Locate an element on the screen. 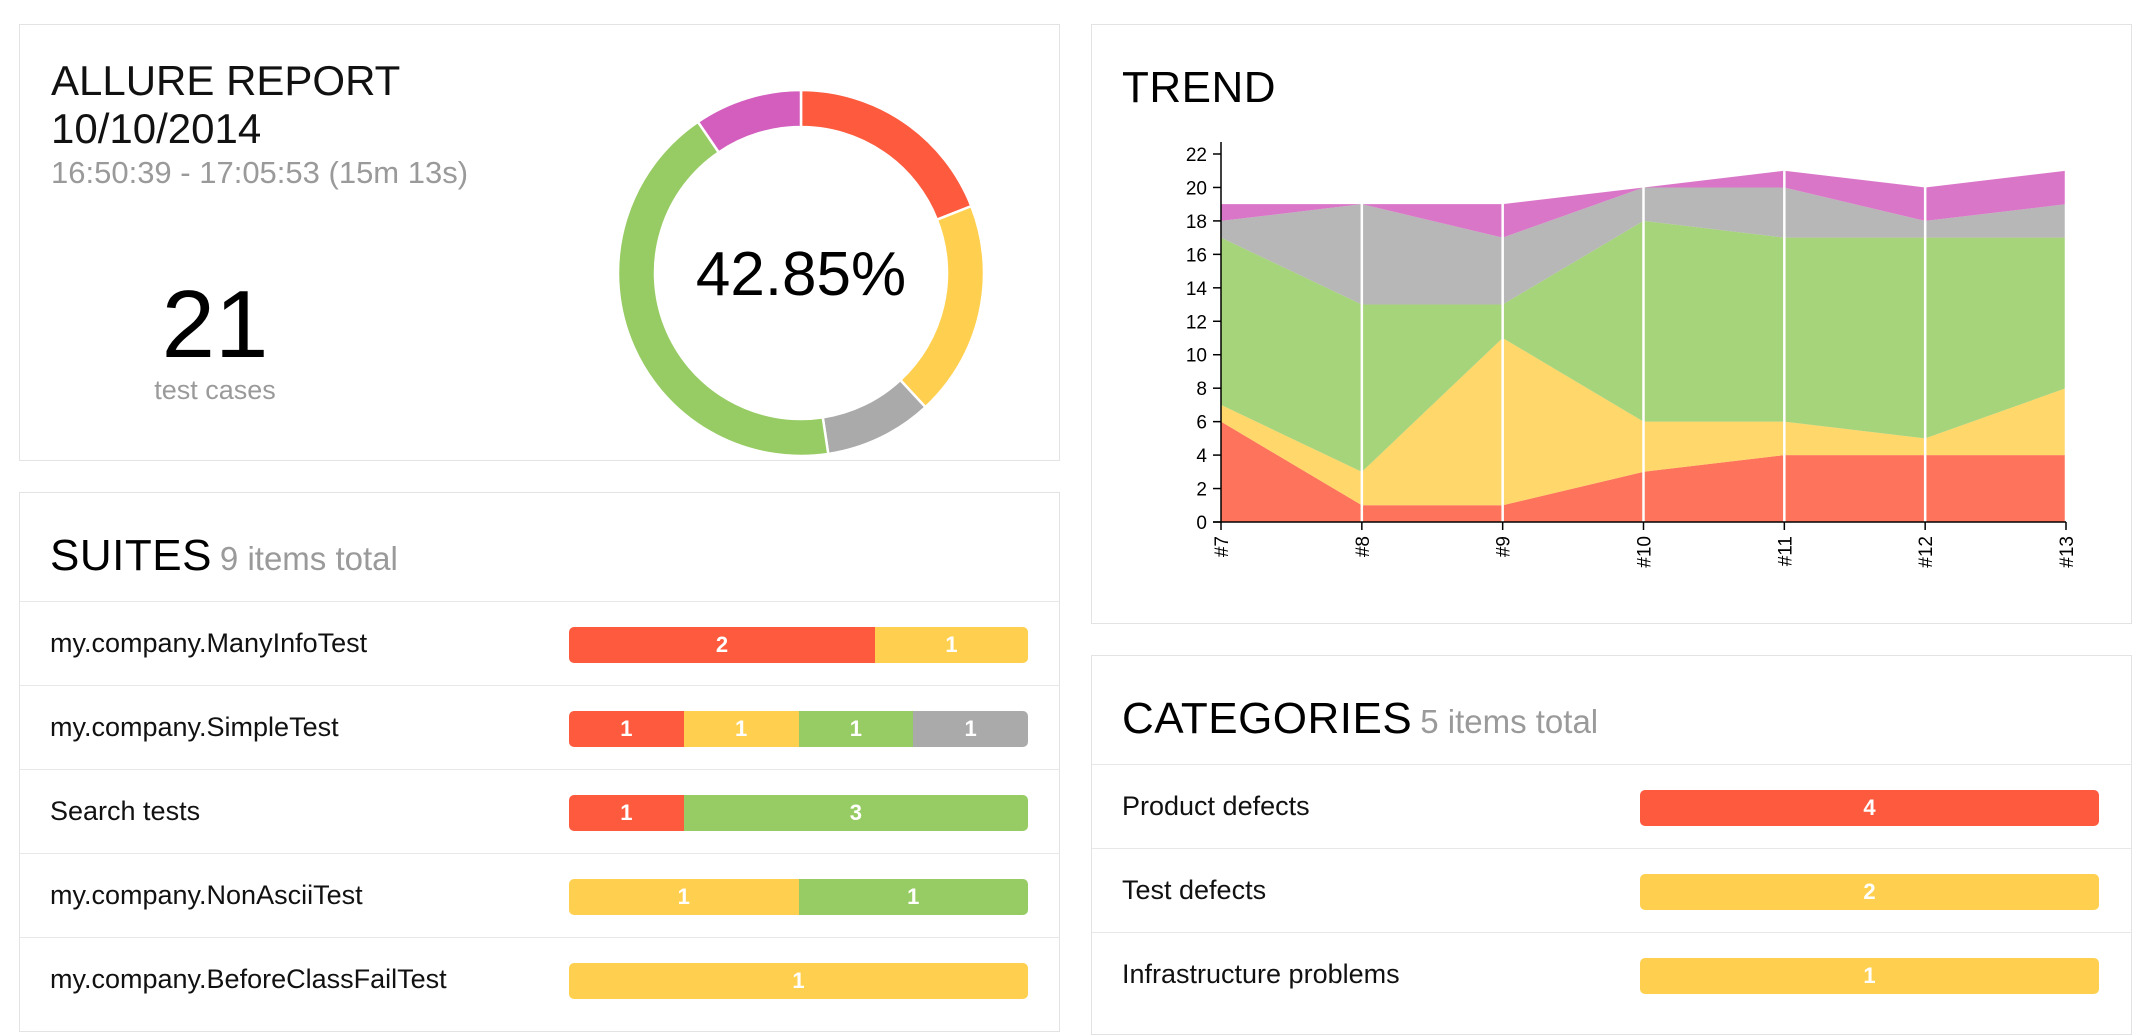  categories-header: CATEGORIES 5 items total is located at coordinates (1360, 719).